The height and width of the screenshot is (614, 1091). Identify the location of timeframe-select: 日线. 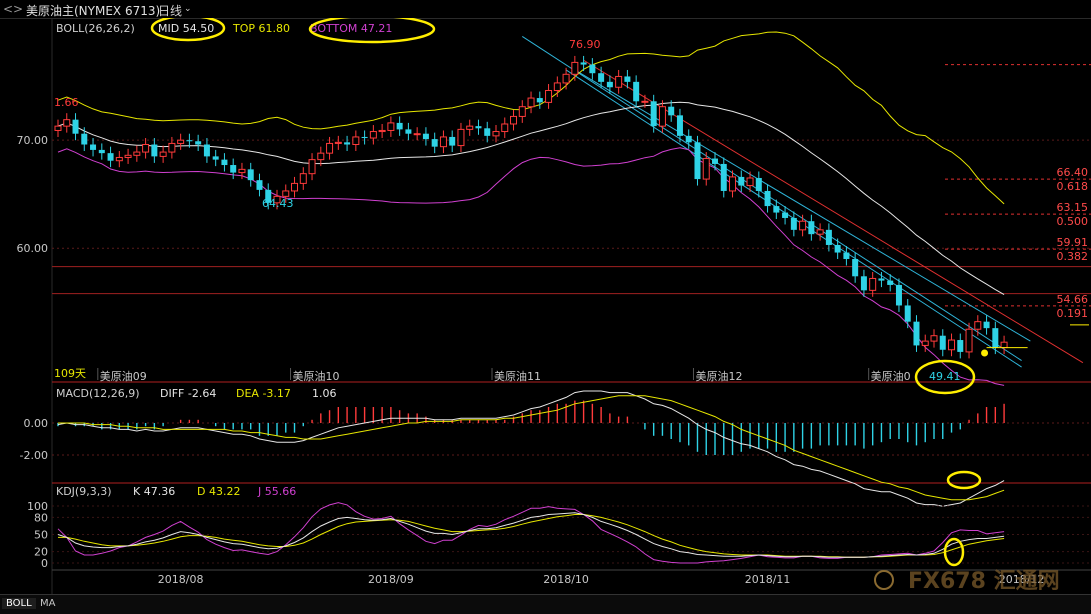
(170, 10).